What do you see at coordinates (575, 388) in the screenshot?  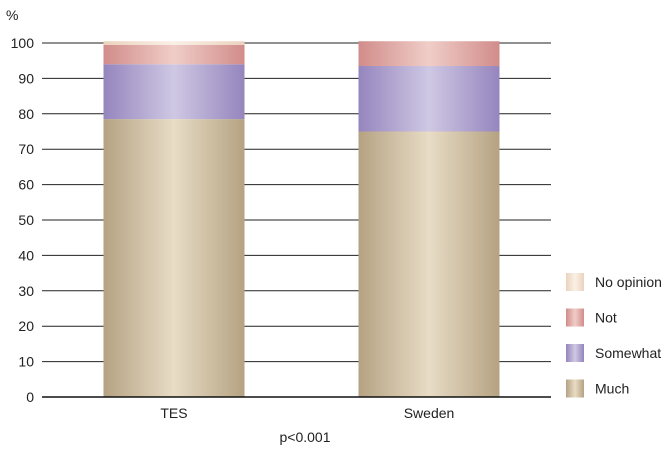 I see `legend-swatch-much` at bounding box center [575, 388].